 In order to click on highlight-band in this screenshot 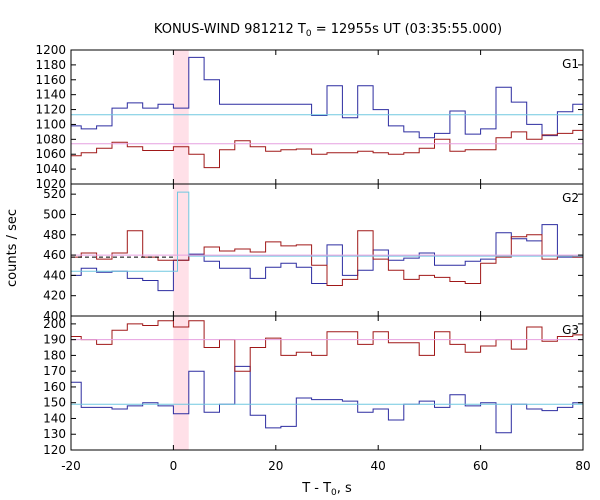, I will do `click(181, 250)`.